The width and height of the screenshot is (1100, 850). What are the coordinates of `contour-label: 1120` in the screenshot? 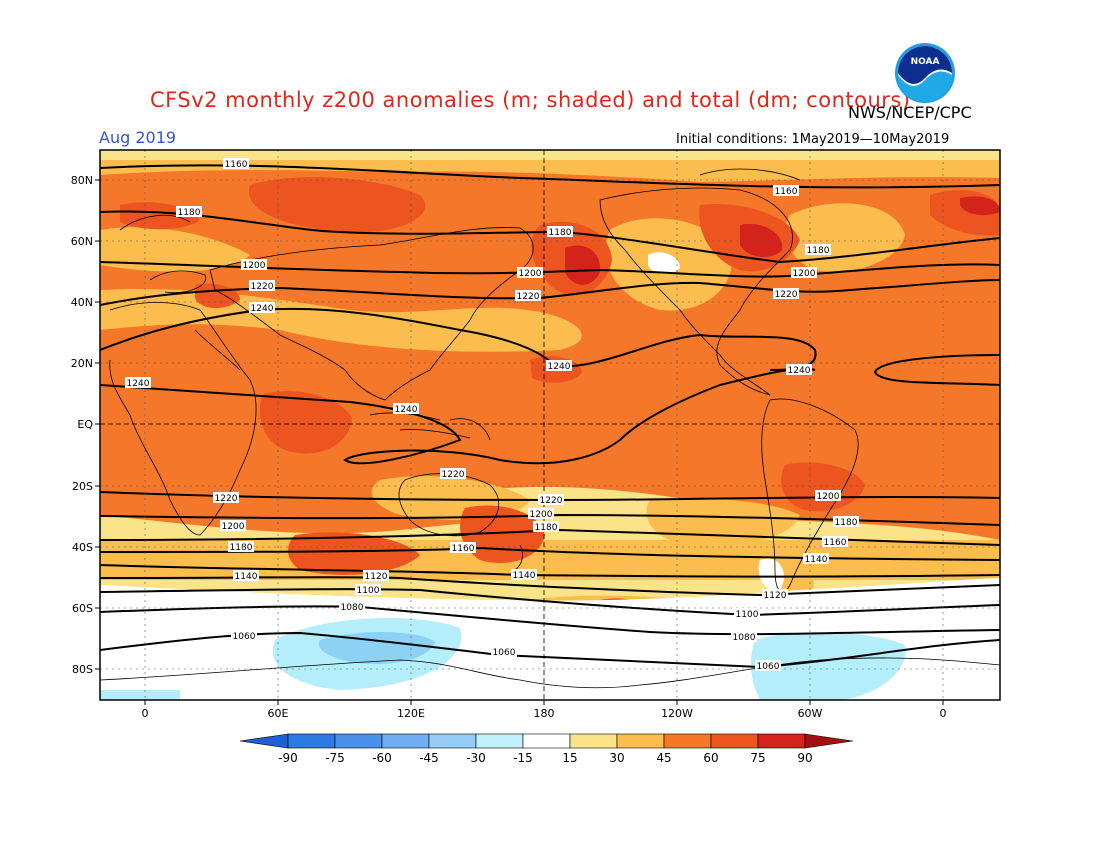 It's located at (376, 576).